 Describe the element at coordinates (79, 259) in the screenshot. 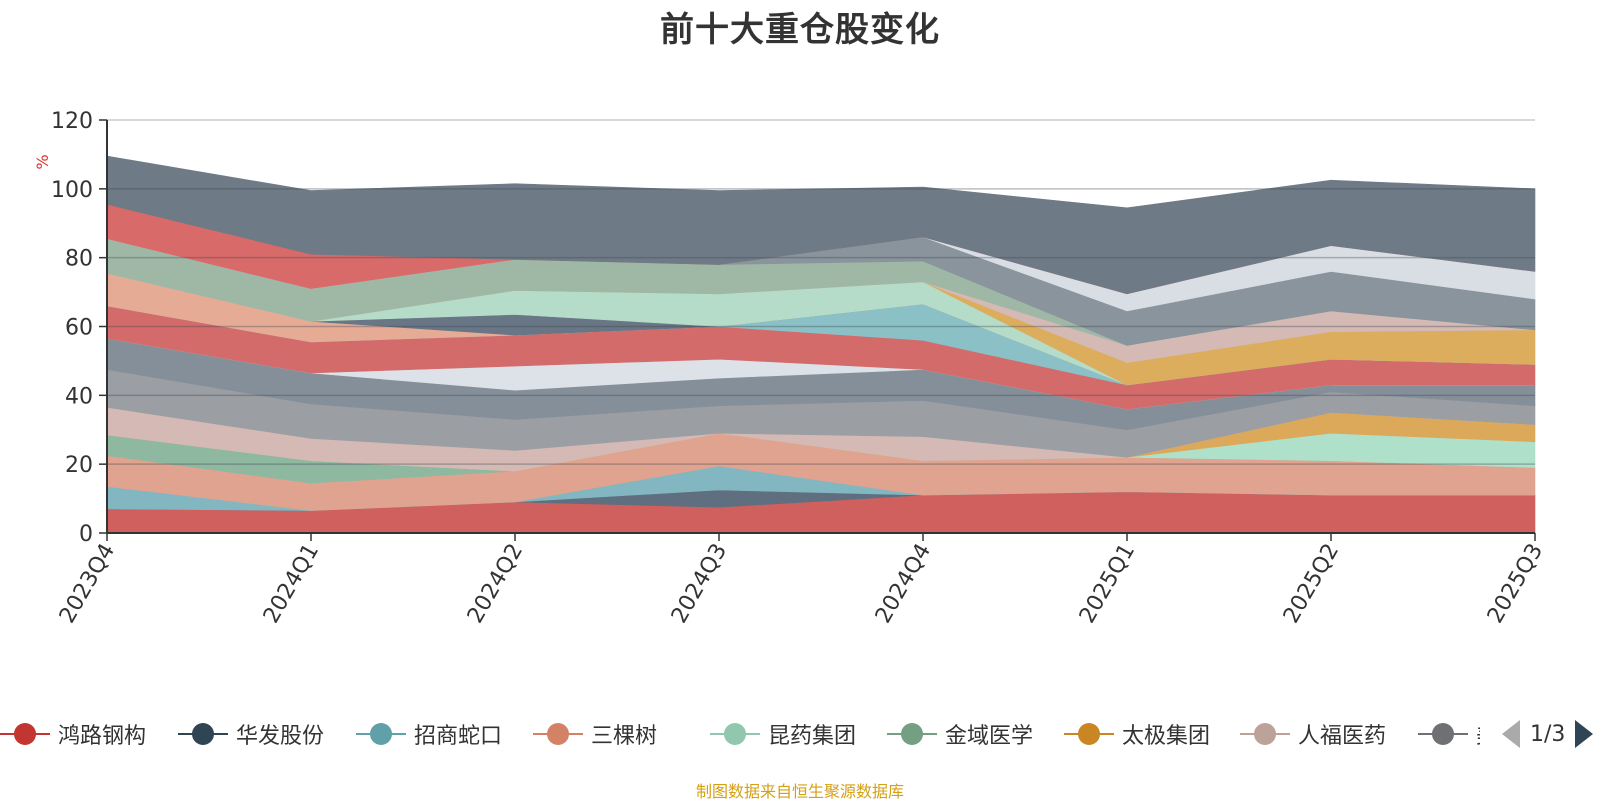

I see `y-tick-label: 80` at that location.